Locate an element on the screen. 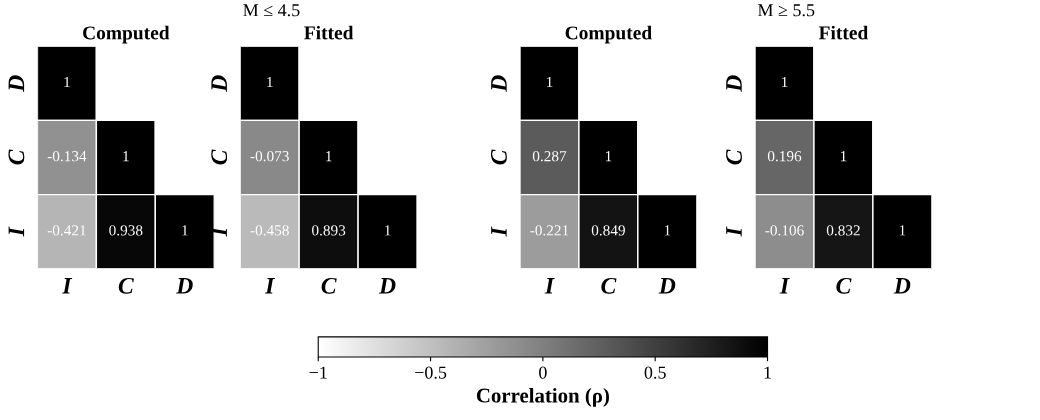 The width and height of the screenshot is (1040, 420). color-bar-label: −0.5 is located at coordinates (431, 372).